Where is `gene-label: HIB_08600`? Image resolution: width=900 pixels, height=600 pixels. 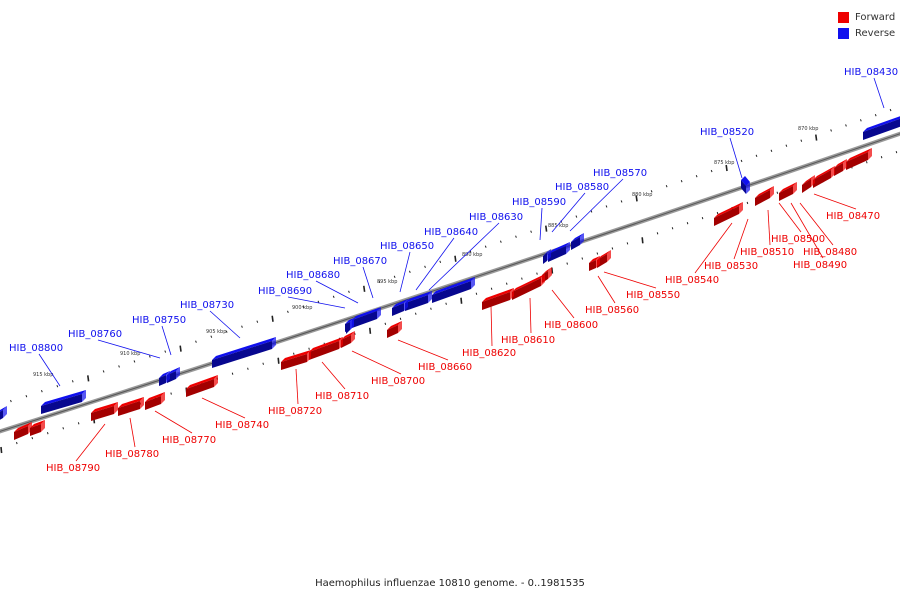
gene-label: HIB_08600 is located at coordinates (571, 325).